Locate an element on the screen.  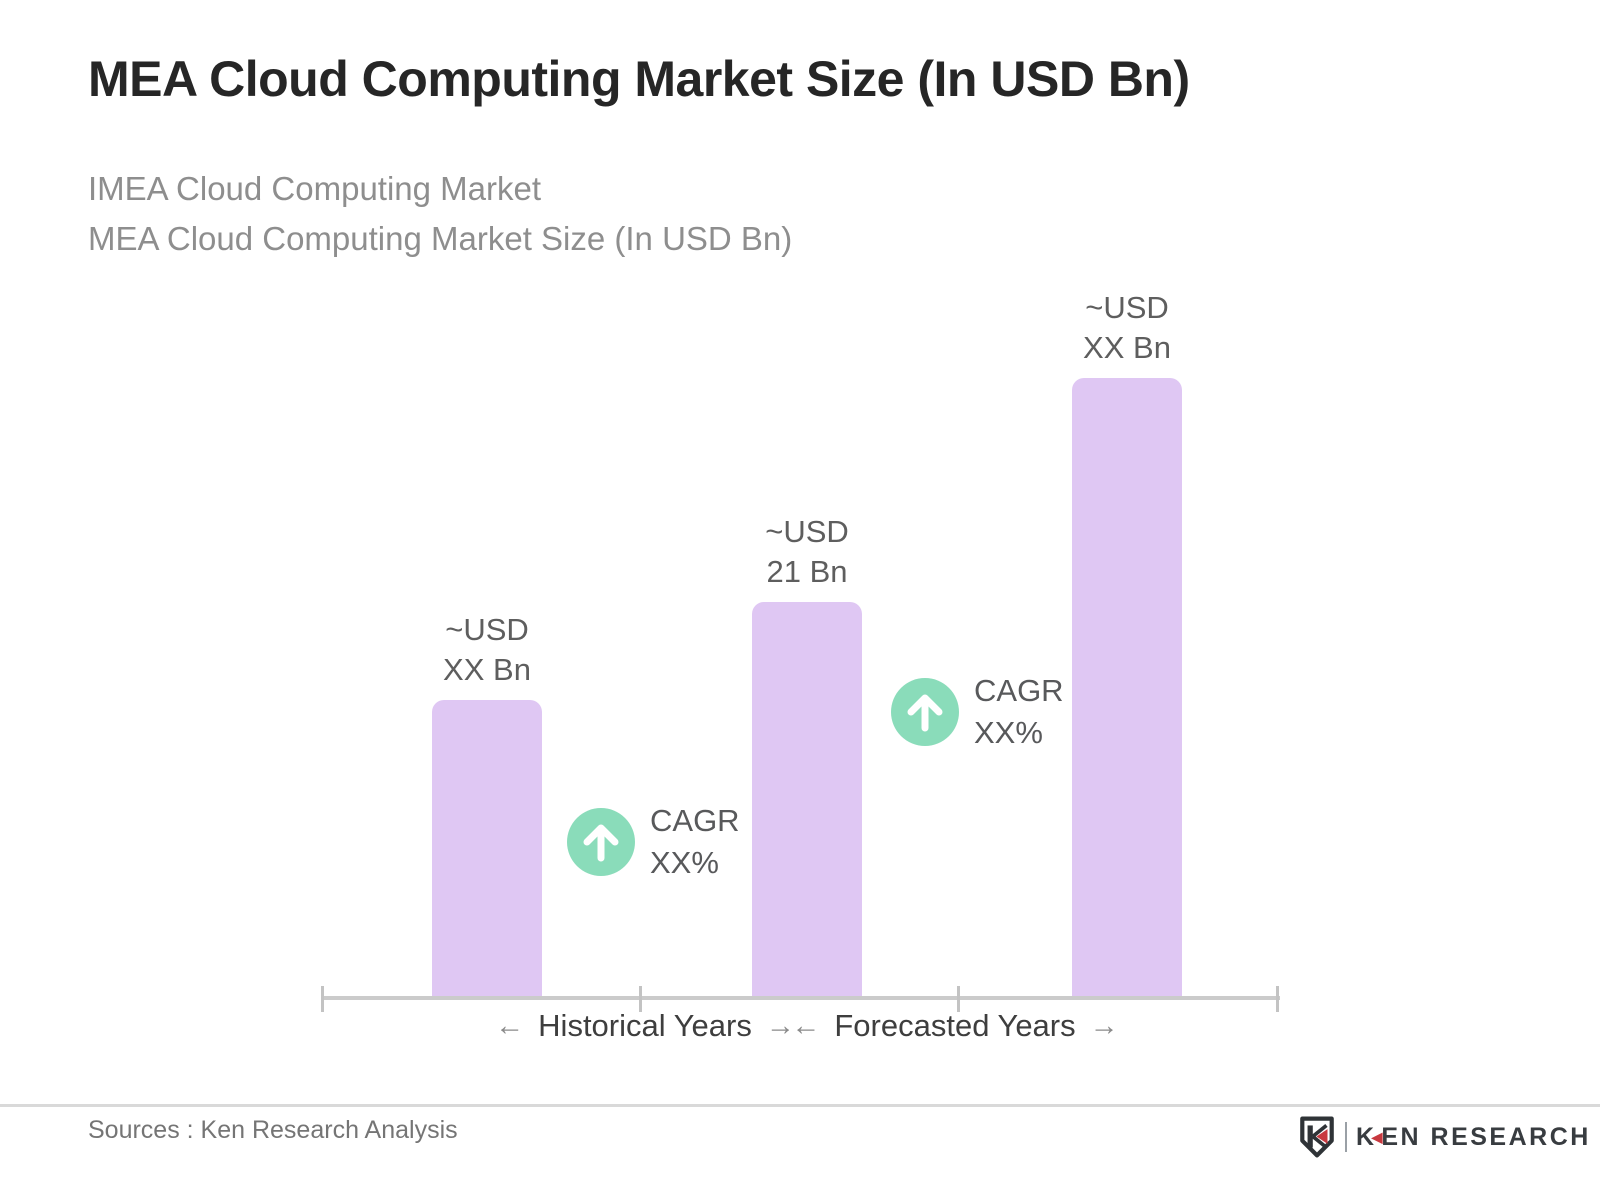
subtitle-line-1: IMEA Cloud Computing Market is located at coordinates (315, 188).